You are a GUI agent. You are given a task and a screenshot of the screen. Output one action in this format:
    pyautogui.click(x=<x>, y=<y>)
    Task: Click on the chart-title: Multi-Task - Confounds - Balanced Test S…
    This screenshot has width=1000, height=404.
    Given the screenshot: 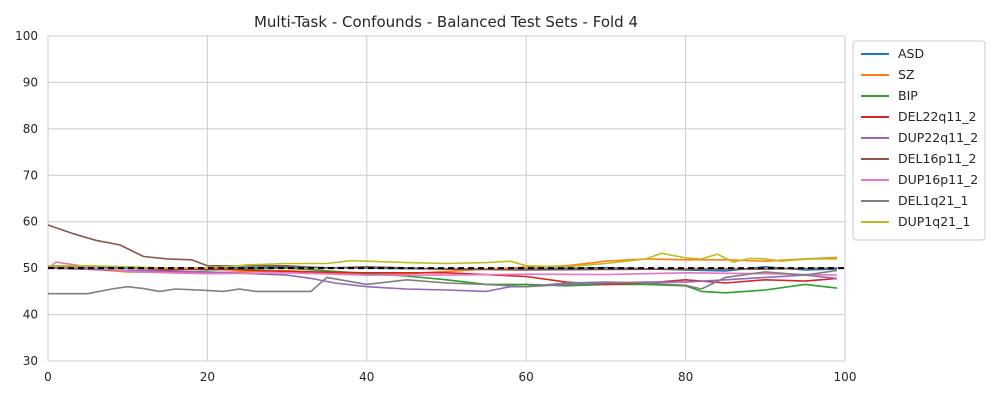 What is the action you would take?
    pyautogui.click(x=446, y=22)
    